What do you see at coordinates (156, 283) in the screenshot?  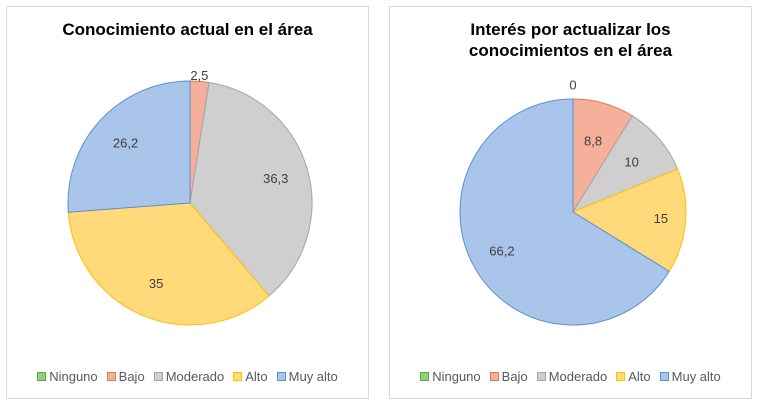 I see `data-label-alto: 35` at bounding box center [156, 283].